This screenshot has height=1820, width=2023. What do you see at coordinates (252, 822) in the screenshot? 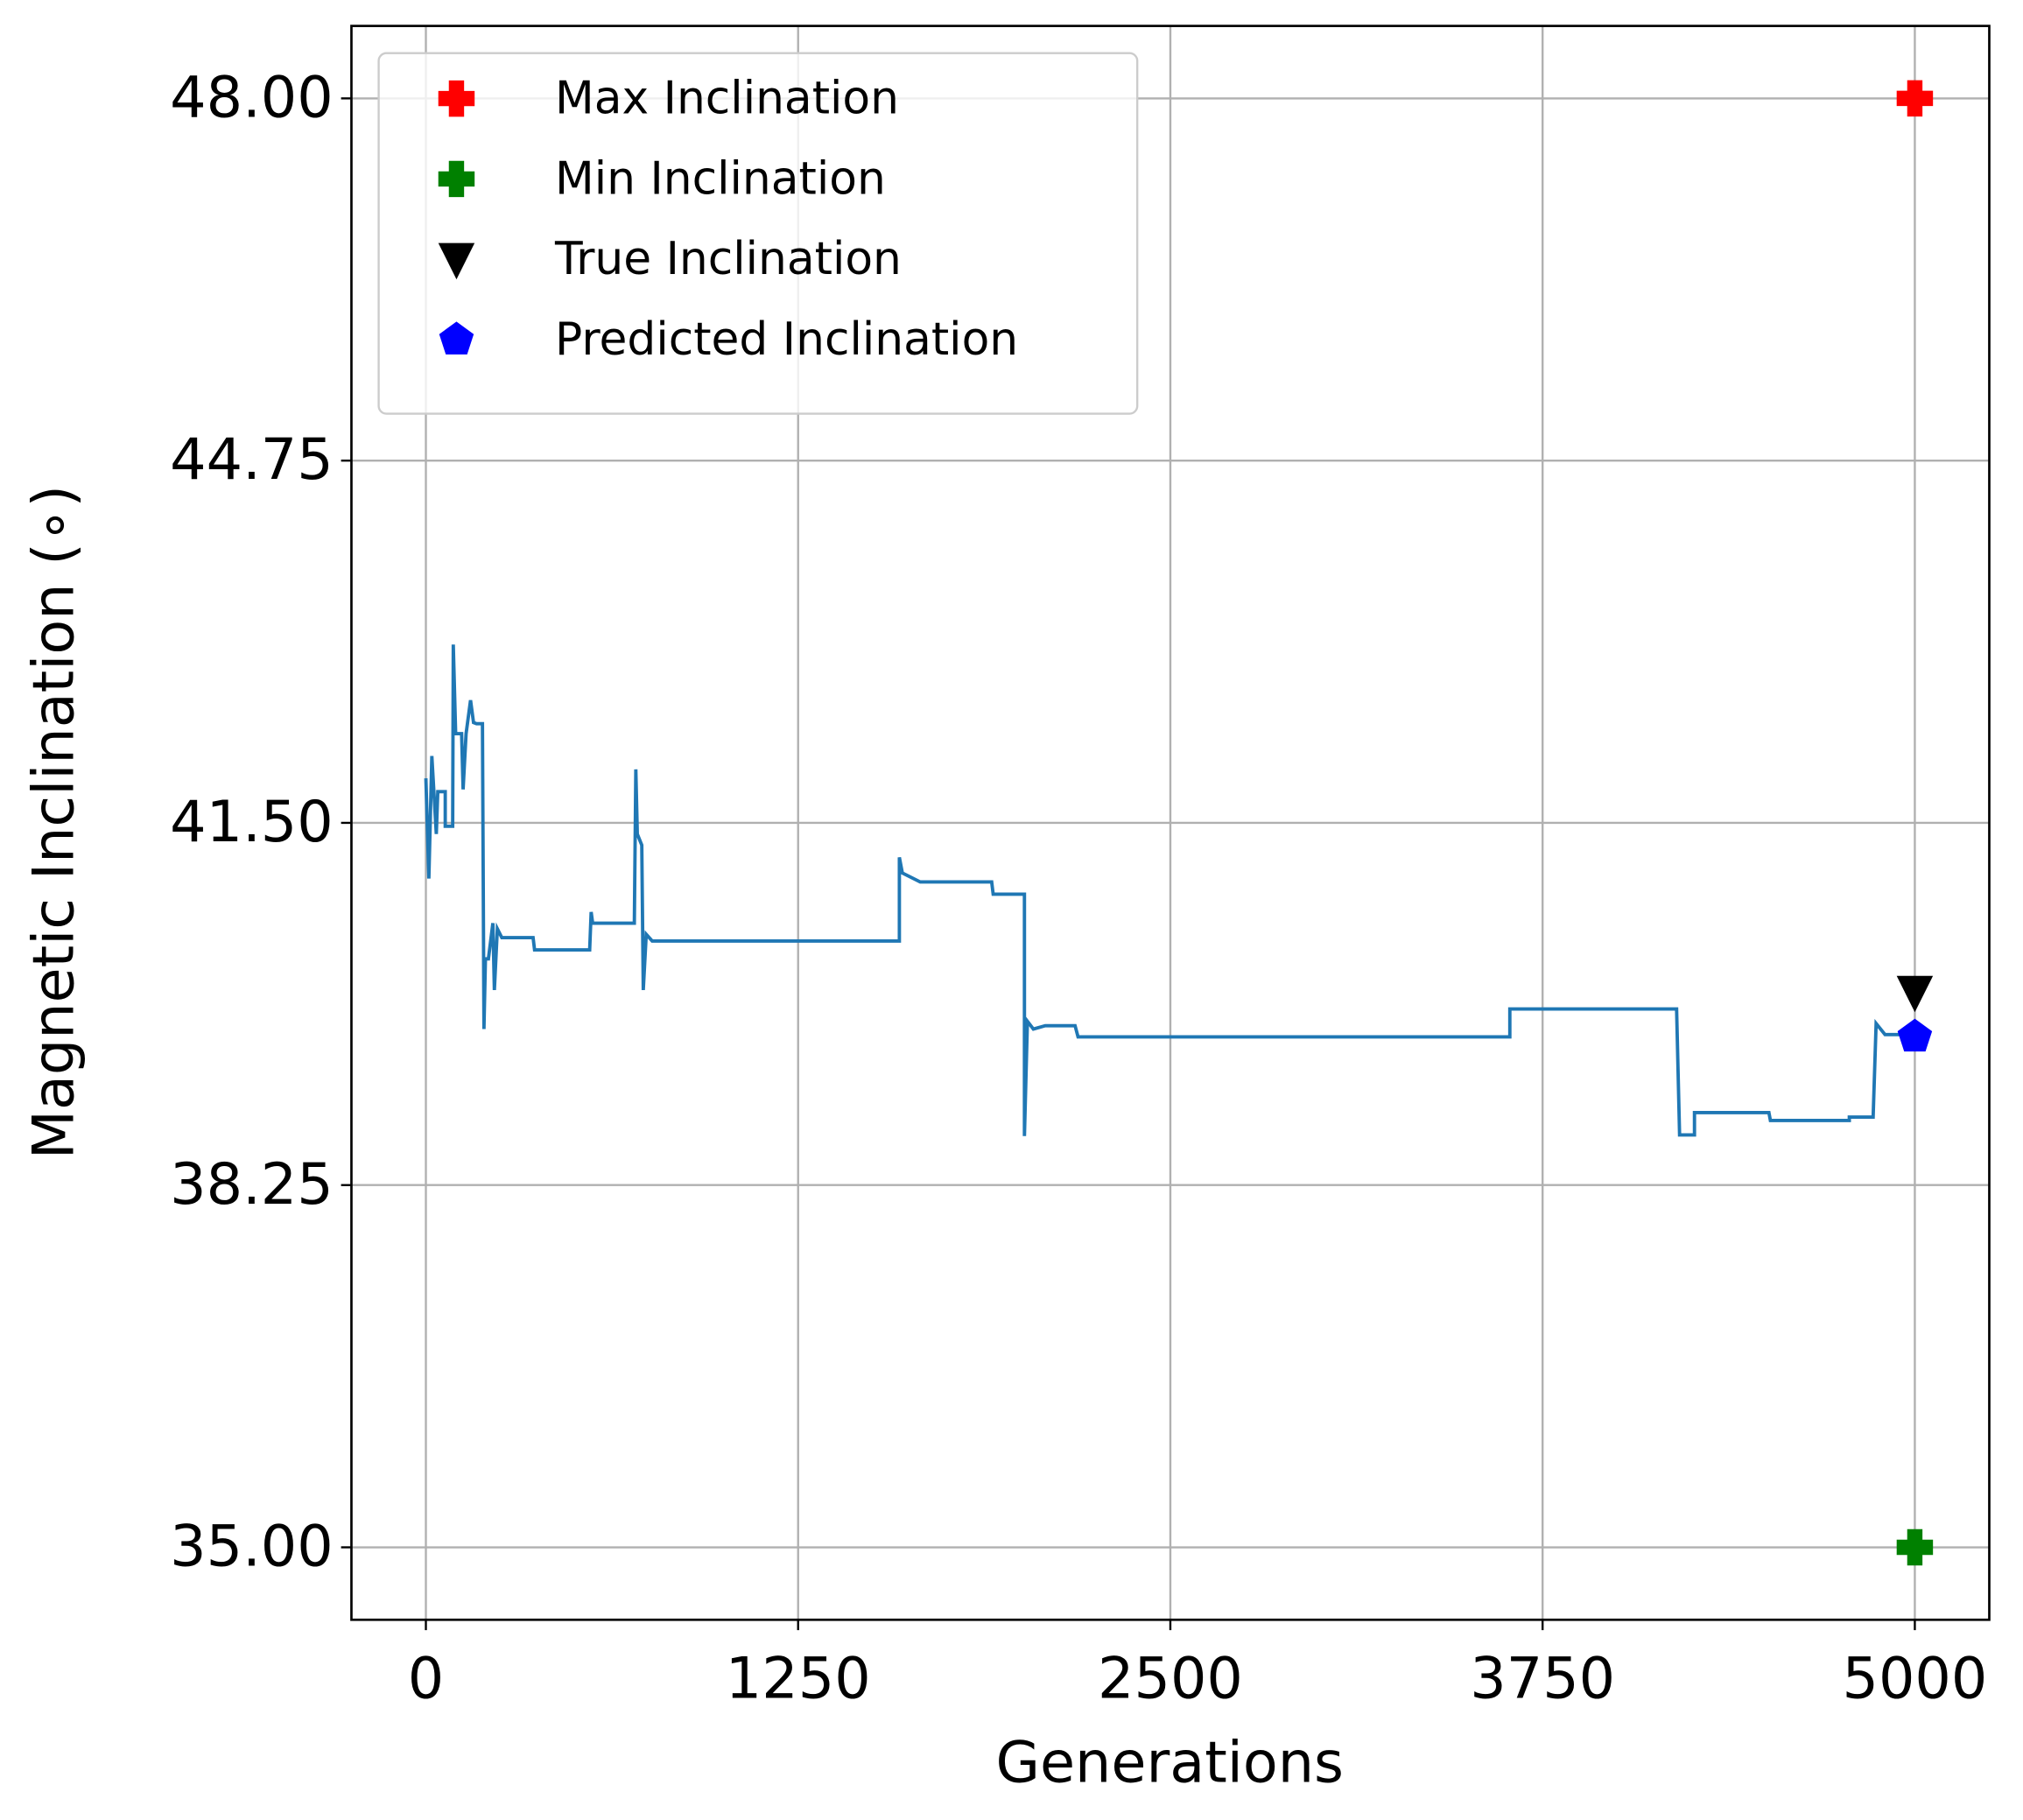
I see `y-tick-label: 41.50` at bounding box center [252, 822].